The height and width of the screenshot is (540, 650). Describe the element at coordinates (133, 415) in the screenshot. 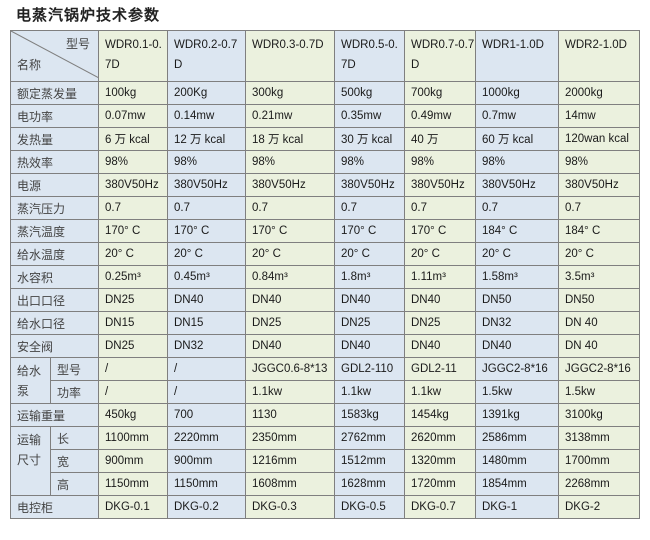

I see `value-cell: 450kg` at that location.